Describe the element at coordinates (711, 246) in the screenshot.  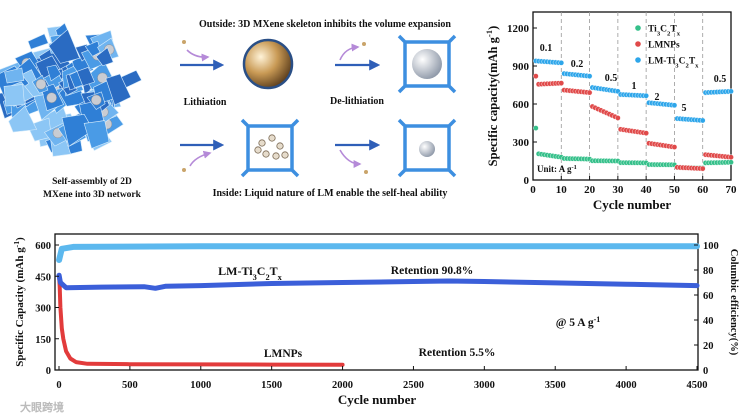
I see `y2-tick-label: 100` at that location.